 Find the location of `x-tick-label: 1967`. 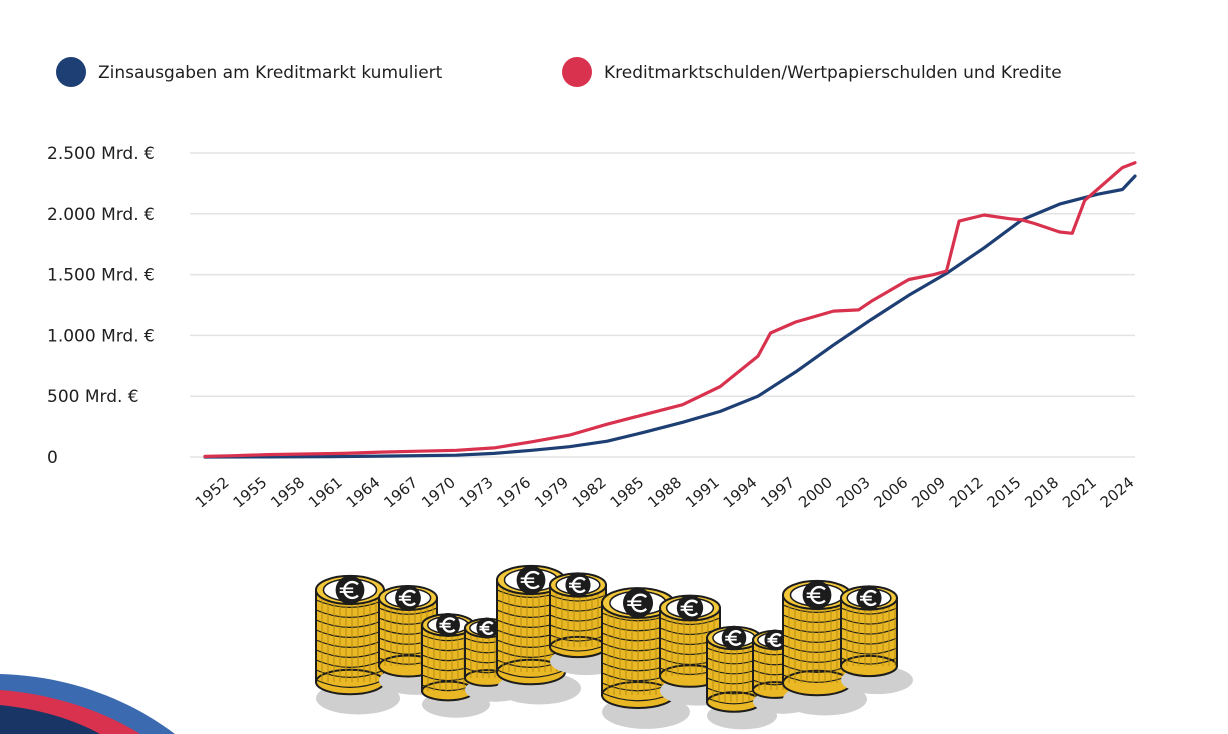

x-tick-label: 1967 is located at coordinates (400, 492).